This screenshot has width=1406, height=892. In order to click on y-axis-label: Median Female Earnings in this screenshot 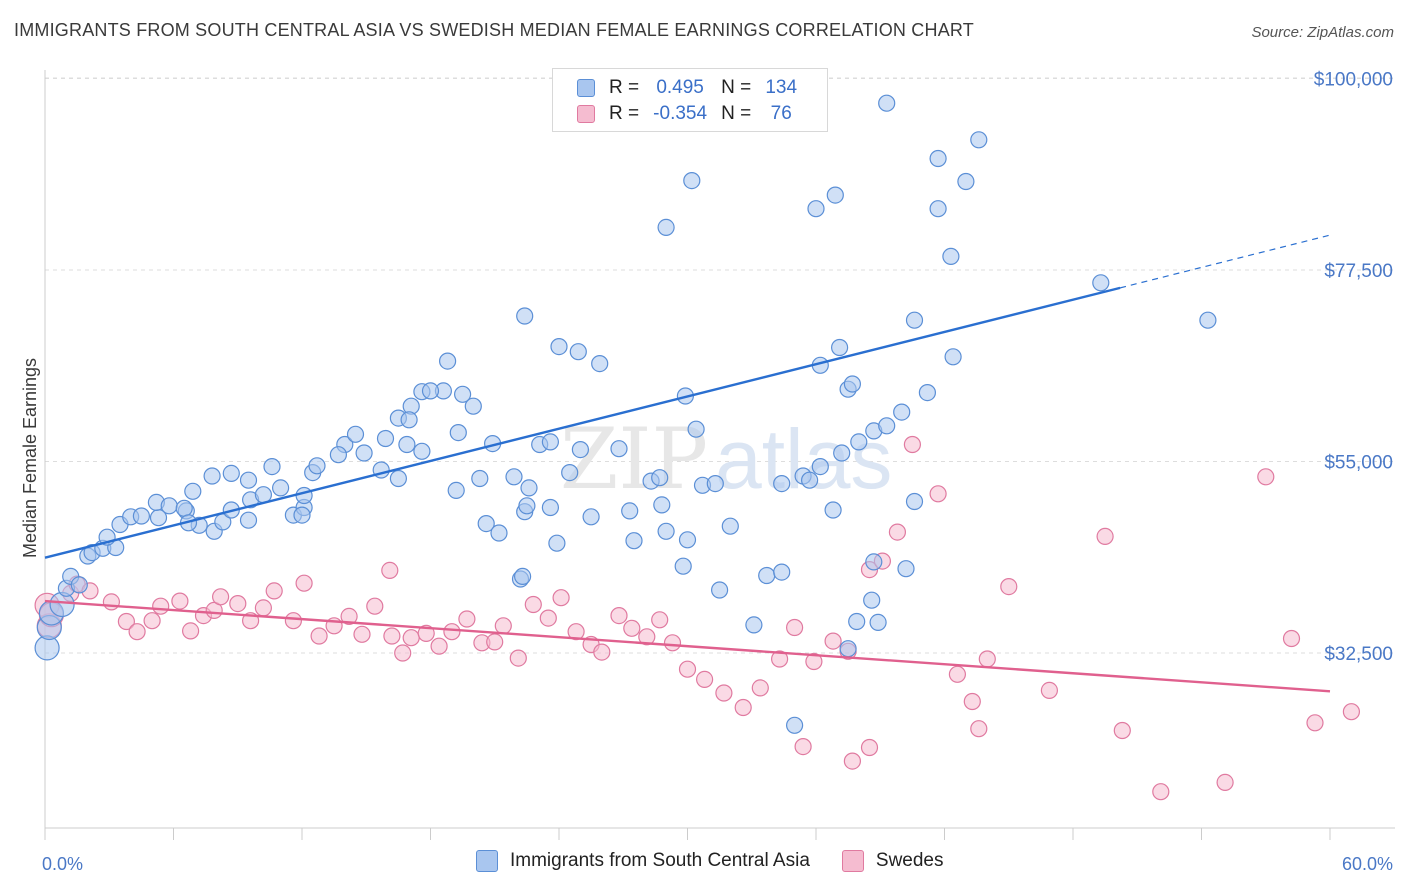, I will do `click(30, 458)`.